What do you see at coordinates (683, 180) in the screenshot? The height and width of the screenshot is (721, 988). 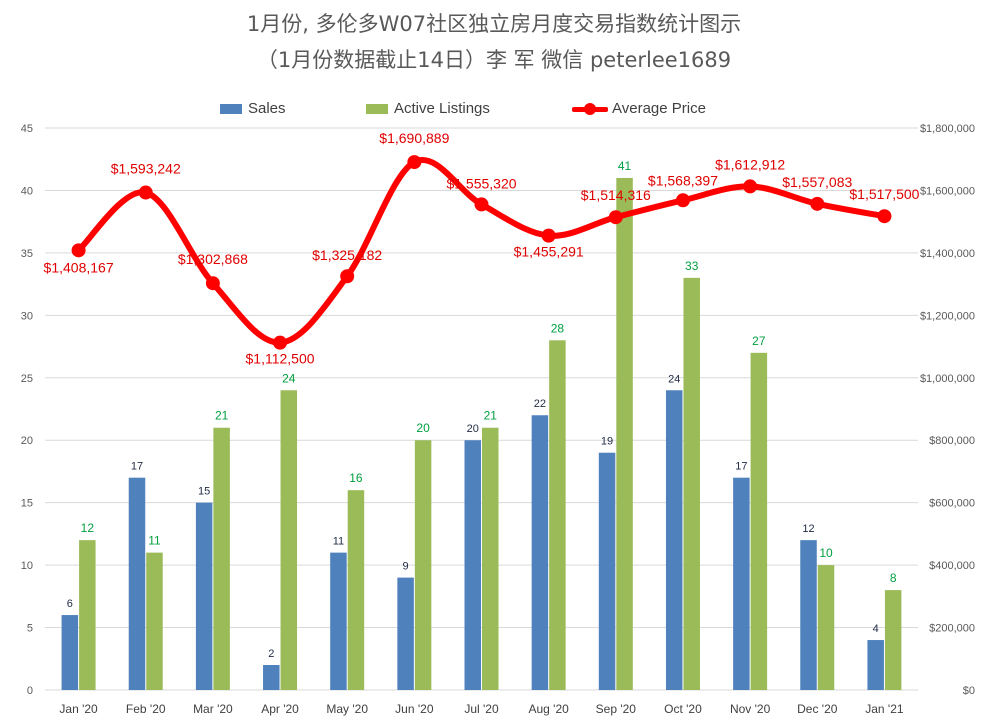 I see `data-label-average-price: $1,568,397` at bounding box center [683, 180].